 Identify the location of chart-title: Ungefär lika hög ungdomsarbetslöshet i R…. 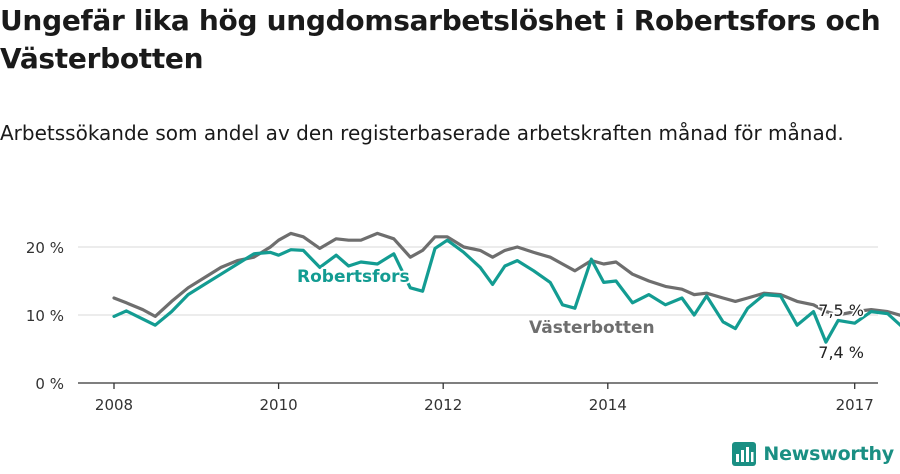
(440, 39).